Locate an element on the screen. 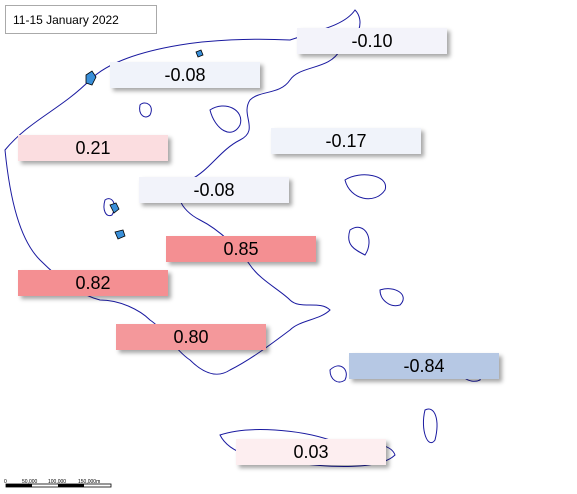  scale-label: 50,000 is located at coordinates (30, 482).